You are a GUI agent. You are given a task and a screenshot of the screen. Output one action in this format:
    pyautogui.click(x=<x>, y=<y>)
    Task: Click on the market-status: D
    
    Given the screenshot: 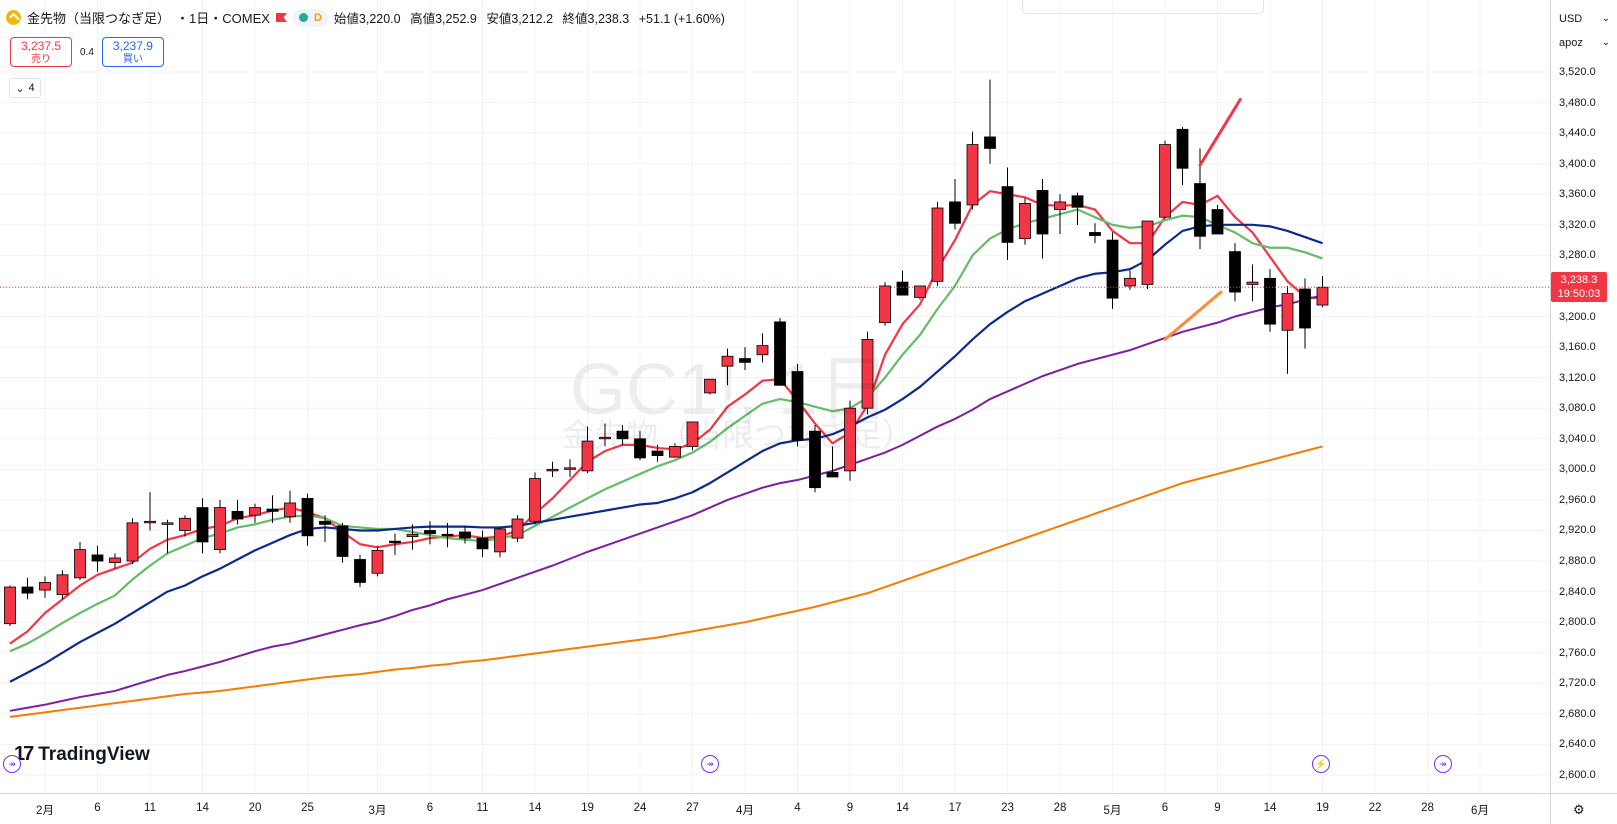 What is the action you would take?
    pyautogui.click(x=310, y=17)
    